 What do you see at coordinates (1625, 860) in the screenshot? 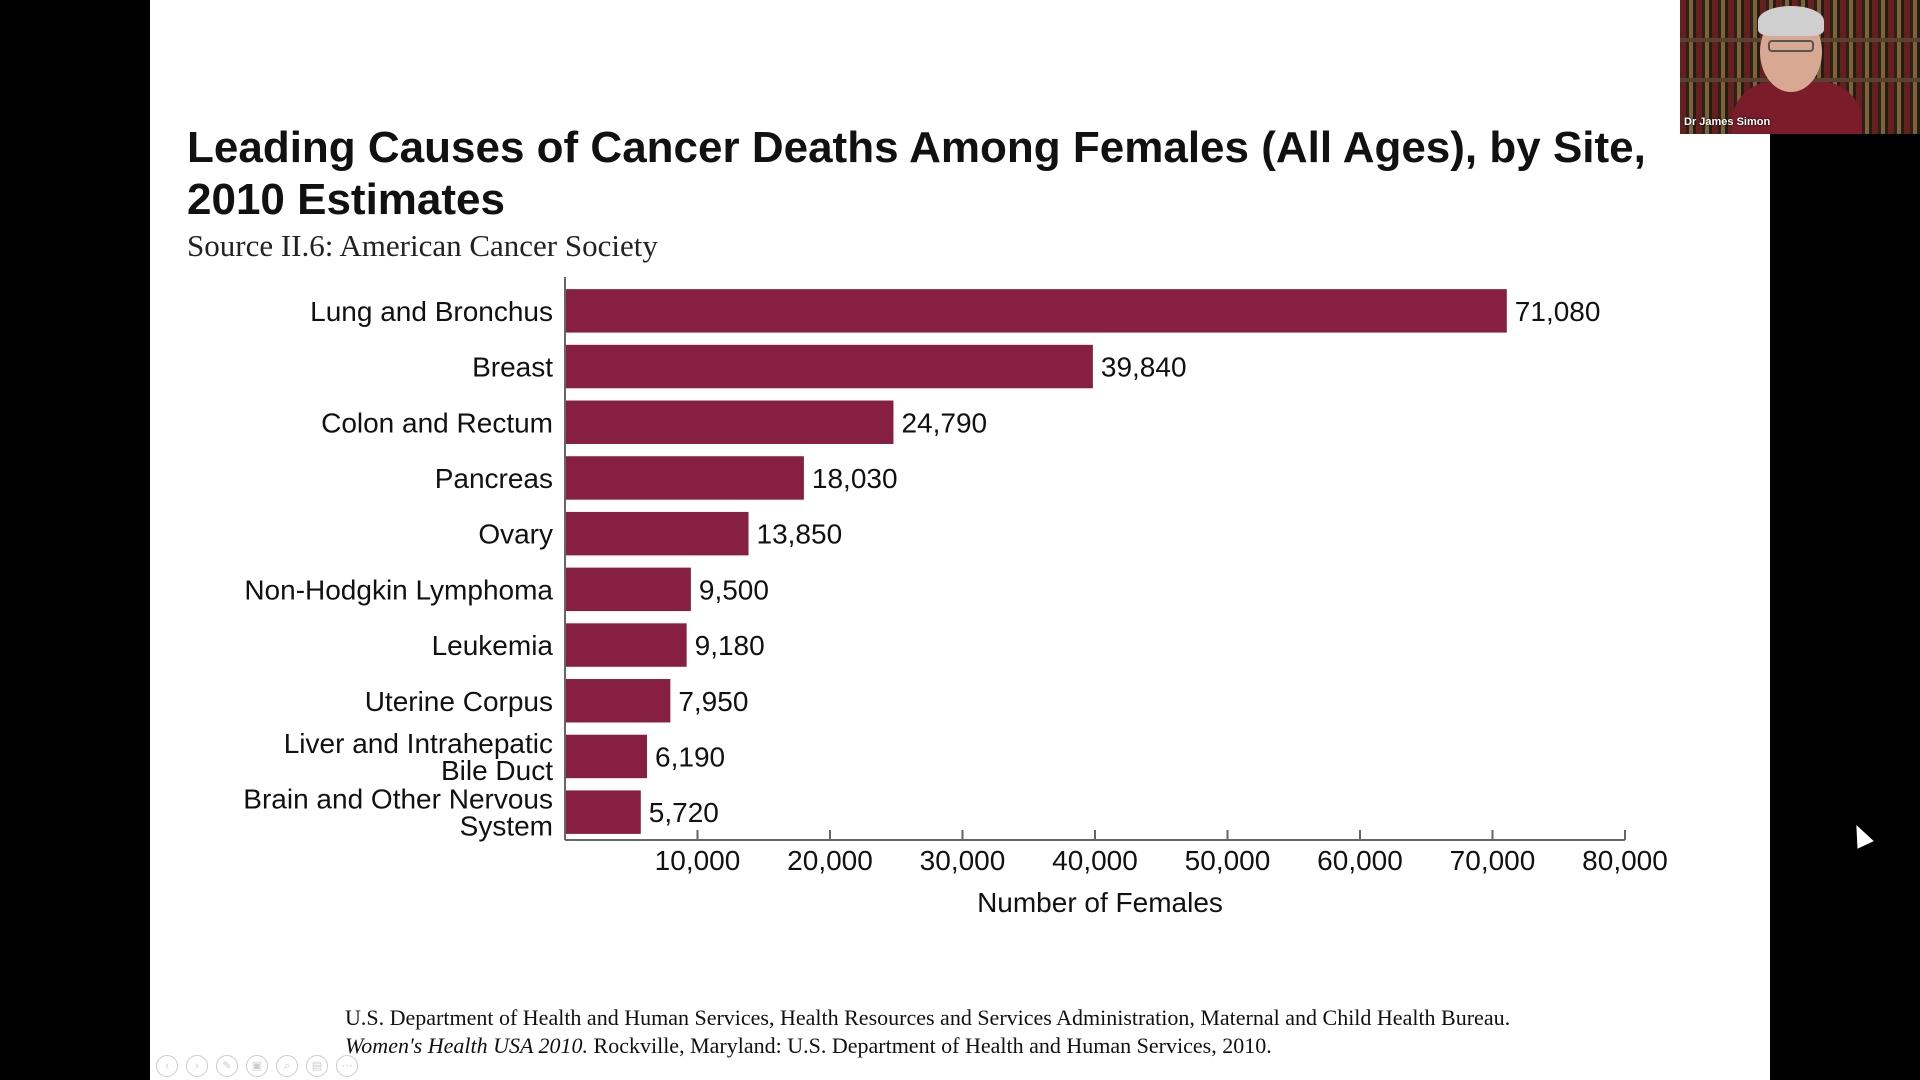
I see `x-tick-label-7: 80,000` at bounding box center [1625, 860].